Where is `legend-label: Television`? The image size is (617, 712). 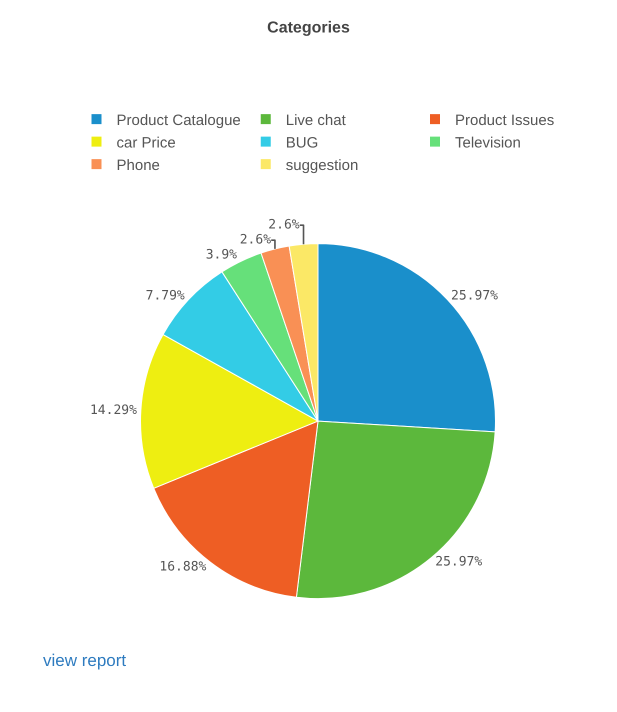
legend-label: Television is located at coordinates (488, 143).